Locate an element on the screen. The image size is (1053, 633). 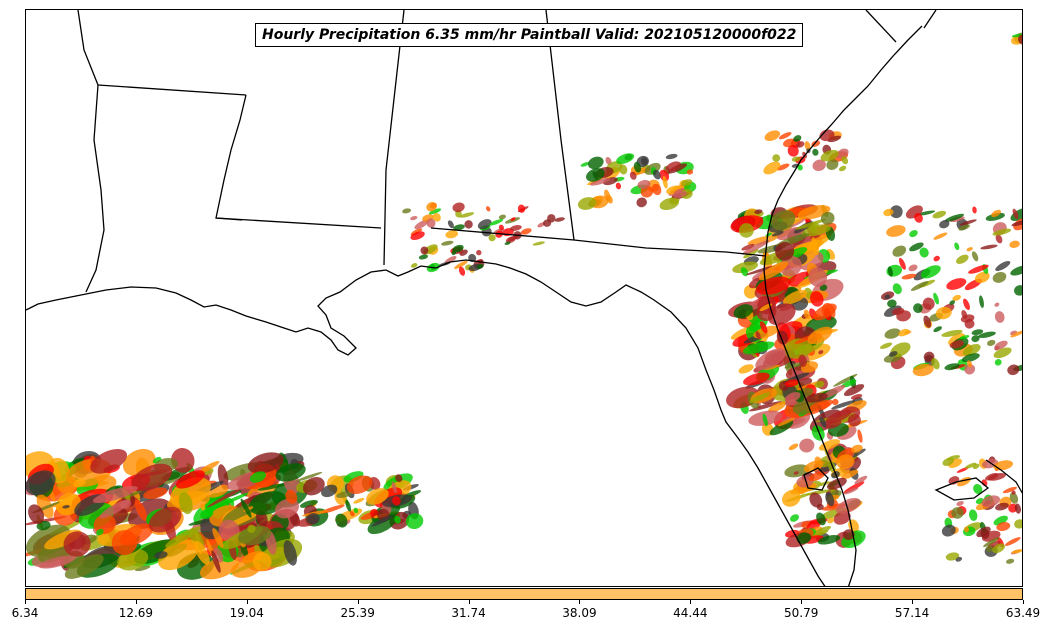
colorbar-tick-label: 6.34 is located at coordinates (25, 613).